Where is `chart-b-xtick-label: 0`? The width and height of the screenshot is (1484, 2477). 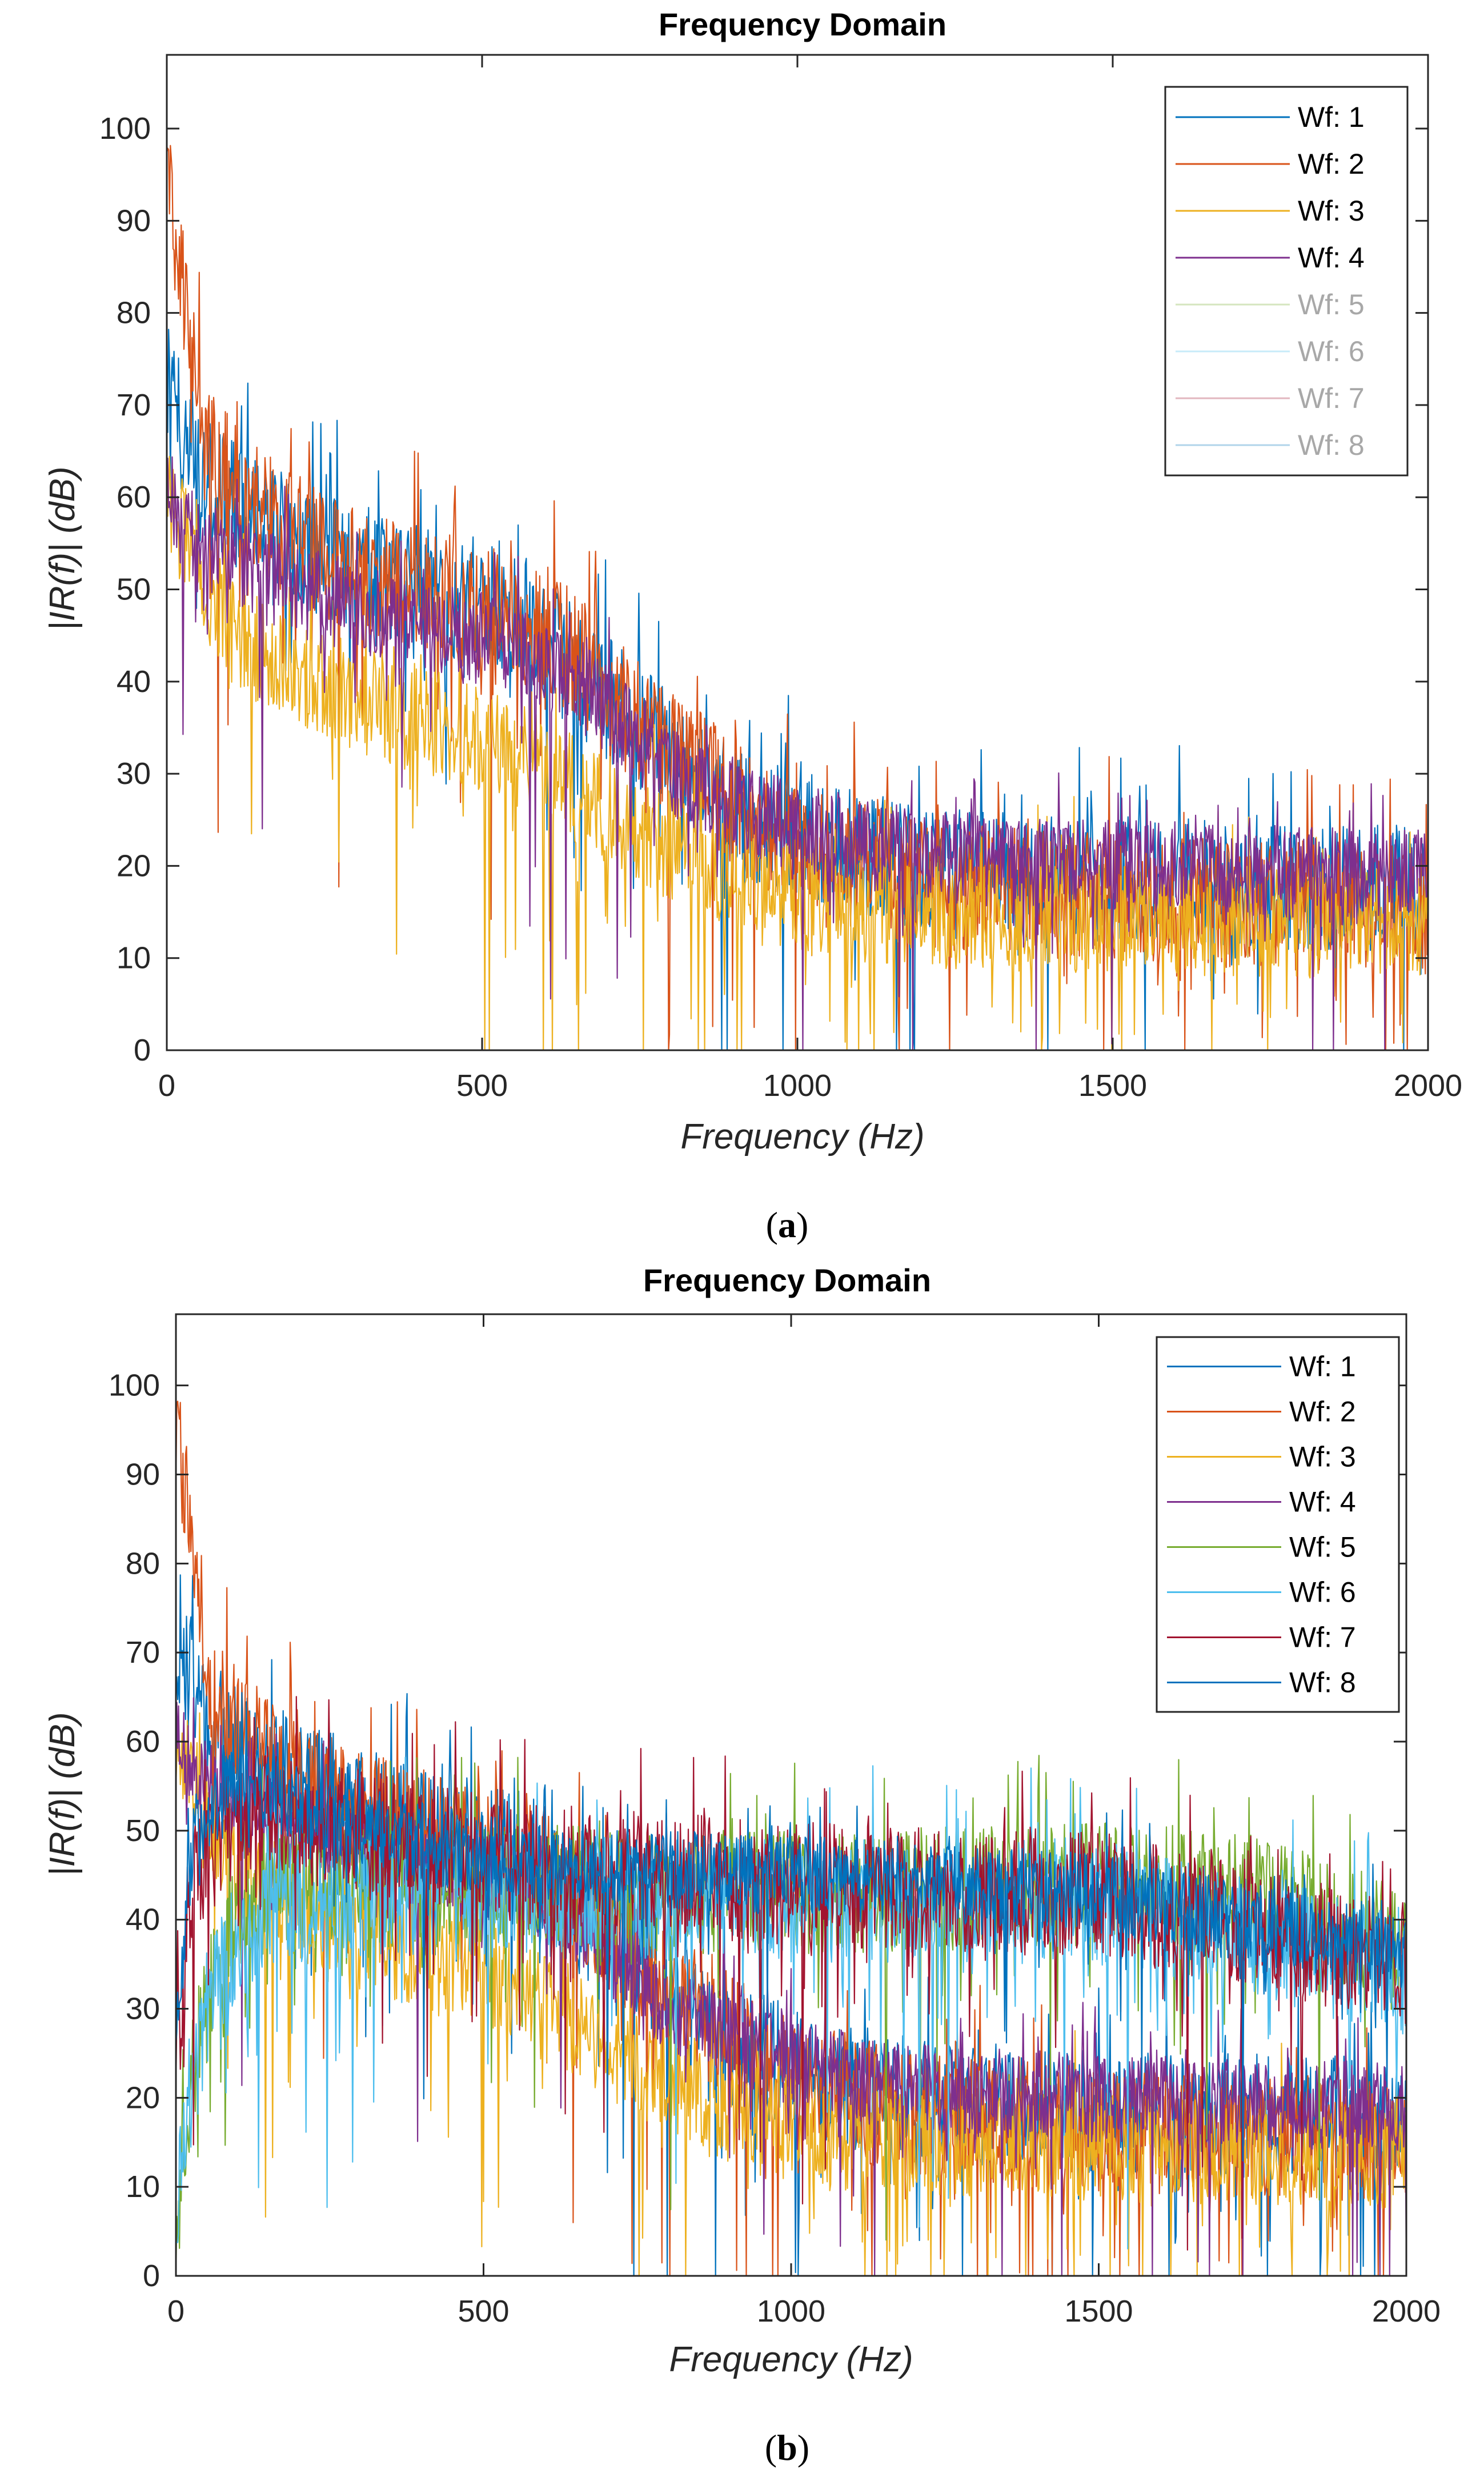 chart-b-xtick-label: 0 is located at coordinates (176, 2311).